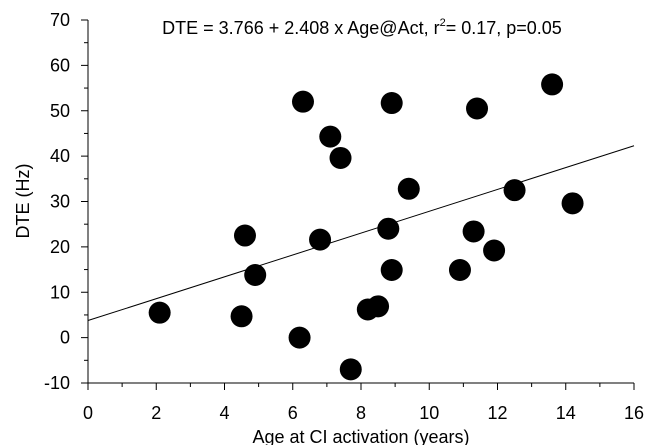 The height and width of the screenshot is (445, 649). Describe the element at coordinates (224, 413) in the screenshot. I see `x-tick-label: 4` at that location.